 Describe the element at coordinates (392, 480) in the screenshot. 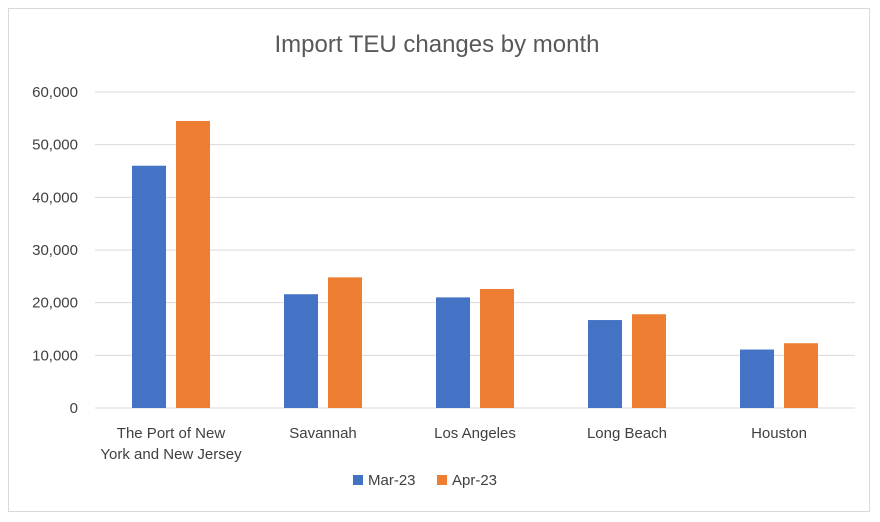

I see `legend-label: Mar-23` at that location.